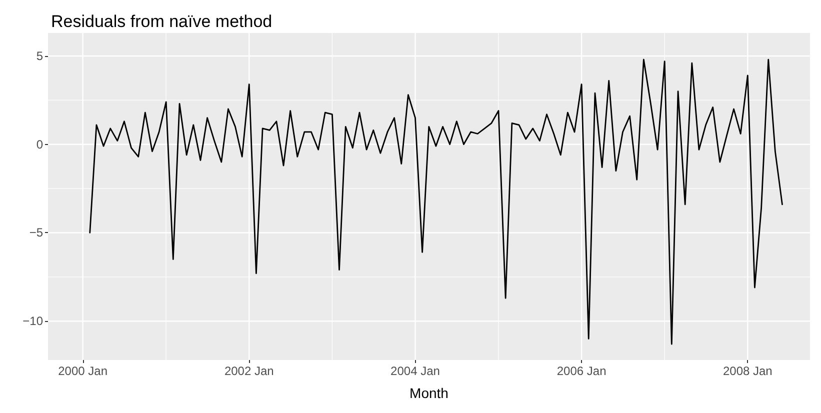 The height and width of the screenshot is (413, 821). Describe the element at coordinates (40, 55) in the screenshot. I see `y-tick-label: 5` at that location.